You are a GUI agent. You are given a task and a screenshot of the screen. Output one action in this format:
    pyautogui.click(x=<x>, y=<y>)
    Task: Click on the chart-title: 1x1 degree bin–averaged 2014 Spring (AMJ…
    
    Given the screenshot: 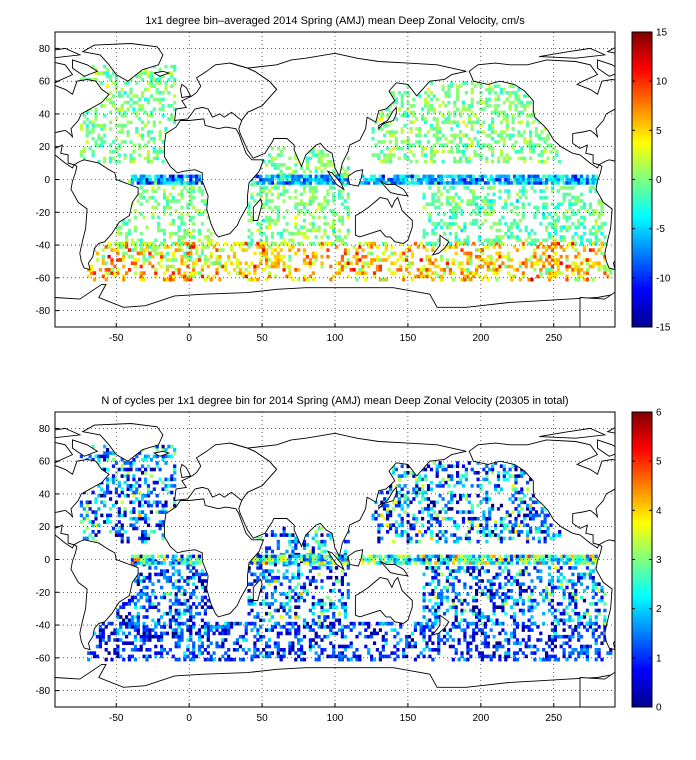 What is the action you would take?
    pyautogui.click(x=335, y=21)
    